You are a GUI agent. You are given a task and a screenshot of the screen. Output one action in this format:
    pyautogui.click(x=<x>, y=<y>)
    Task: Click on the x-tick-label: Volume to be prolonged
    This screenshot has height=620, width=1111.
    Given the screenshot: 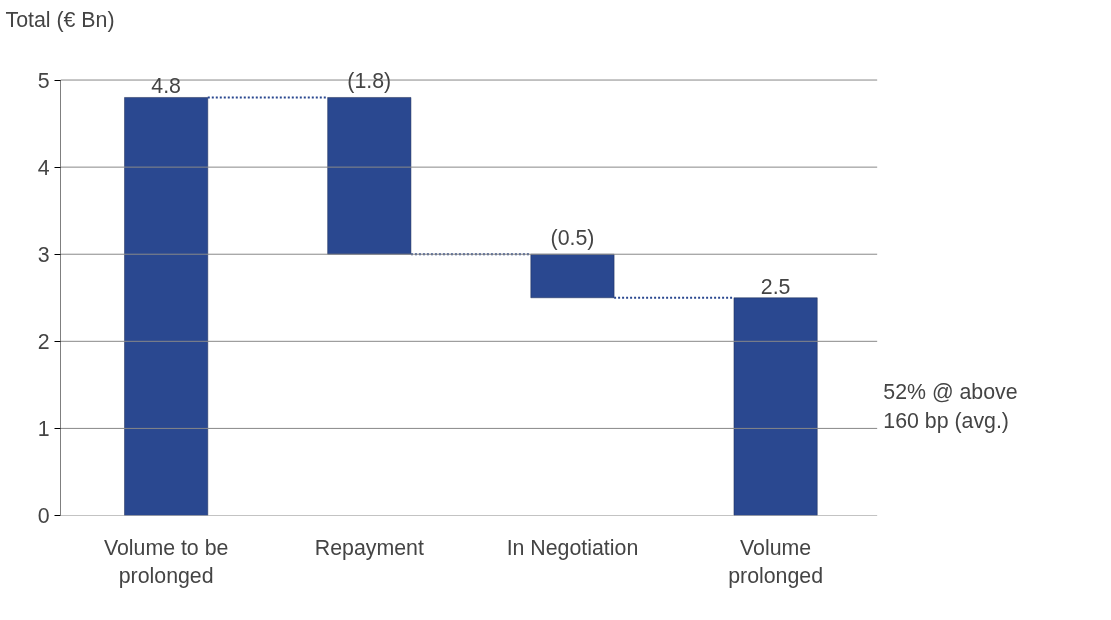 What is the action you would take?
    pyautogui.click(x=166, y=562)
    